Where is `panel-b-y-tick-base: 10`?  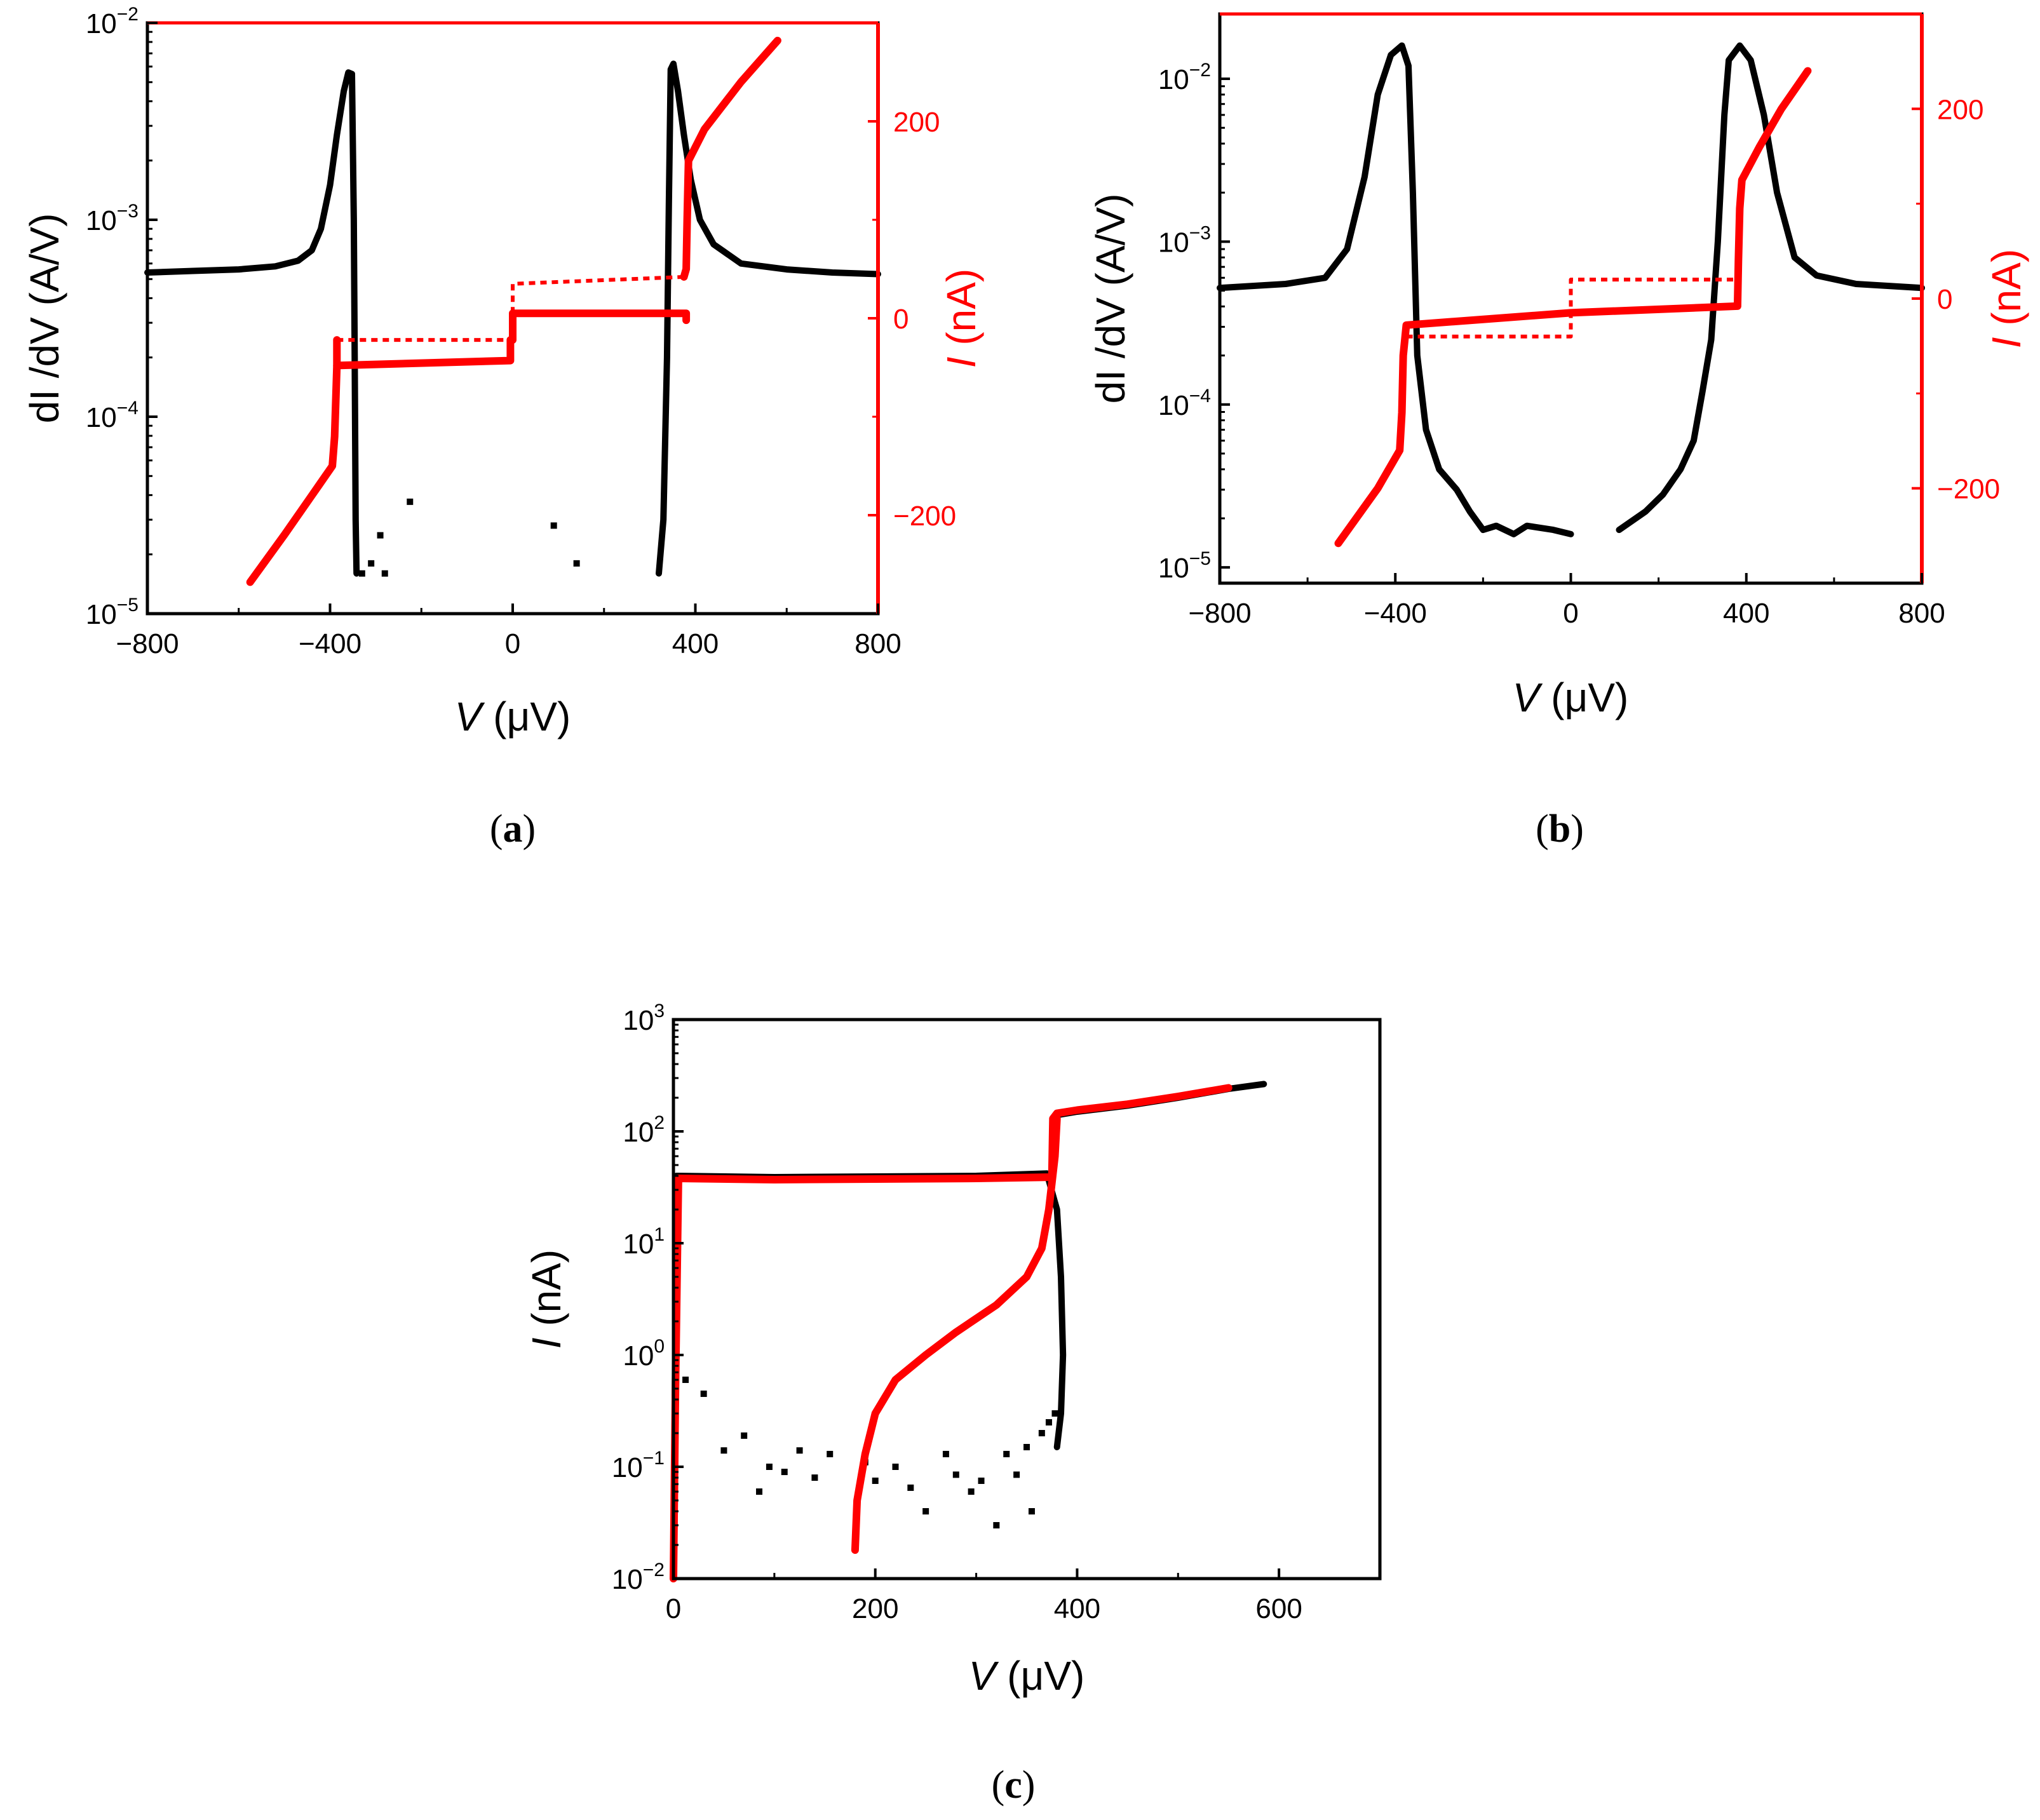
panel-b-y-tick-base: 10 is located at coordinates (1173, 568).